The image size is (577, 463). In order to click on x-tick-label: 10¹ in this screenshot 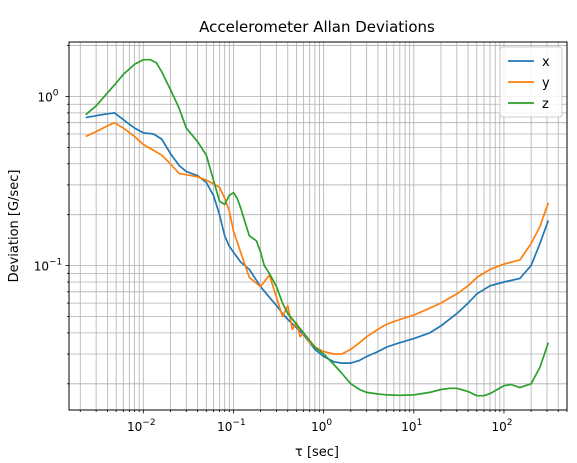, I will do `click(411, 426)`.